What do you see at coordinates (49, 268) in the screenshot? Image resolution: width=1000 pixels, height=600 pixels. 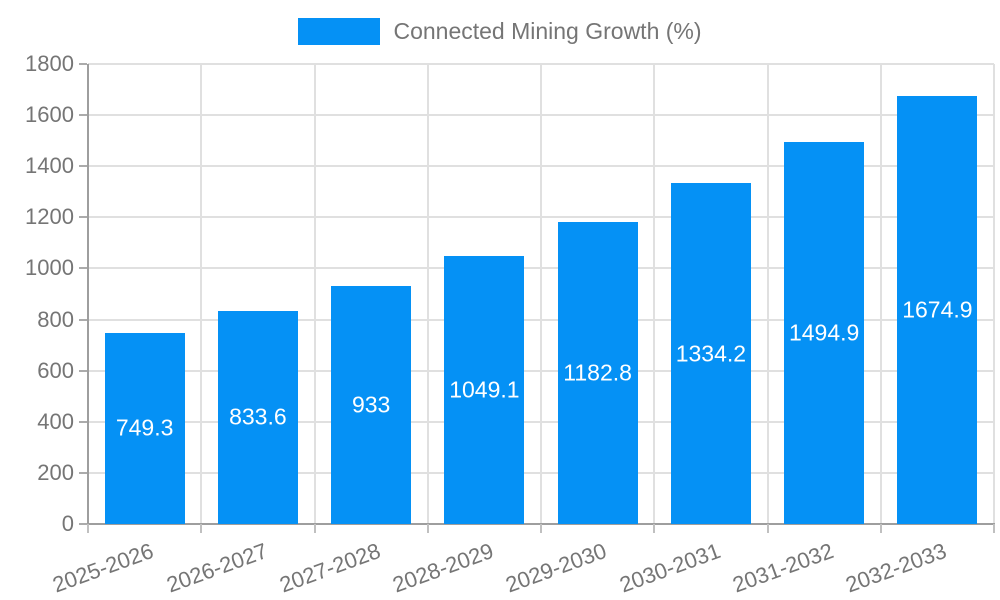 I see `y-tick-label: 1000` at bounding box center [49, 268].